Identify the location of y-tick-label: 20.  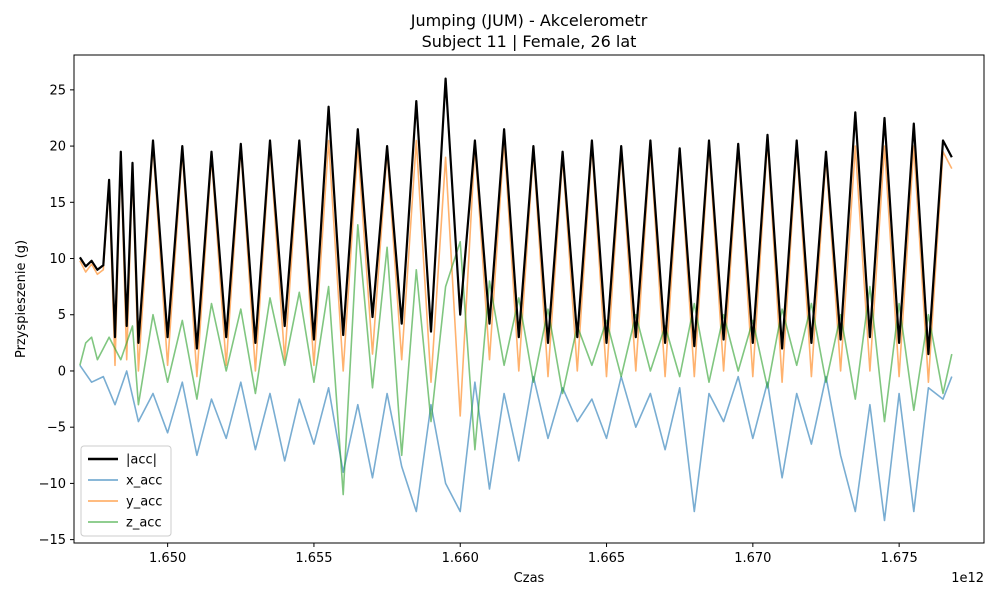
(57, 147).